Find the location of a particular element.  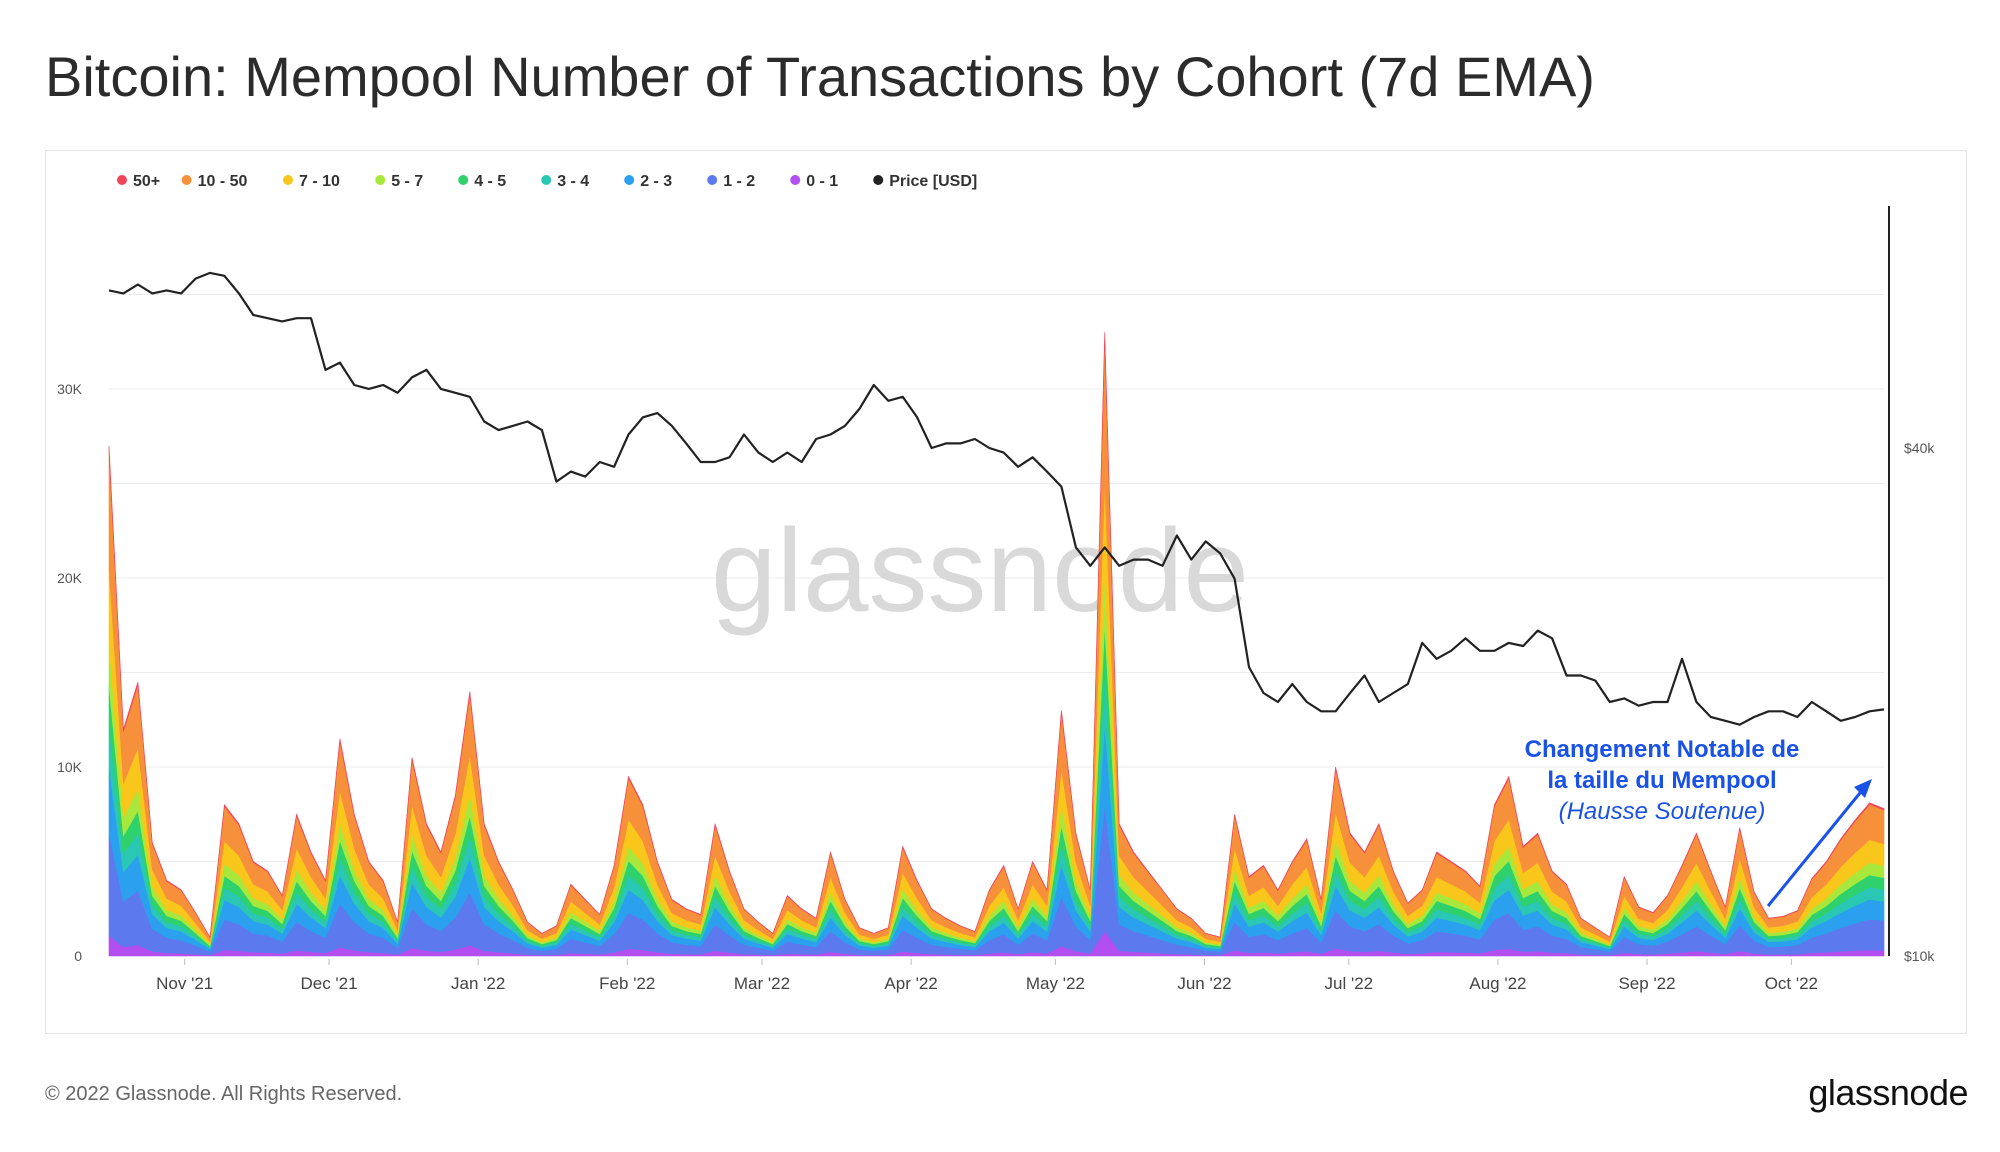

x-tick-label: May '22 is located at coordinates (1055, 983).